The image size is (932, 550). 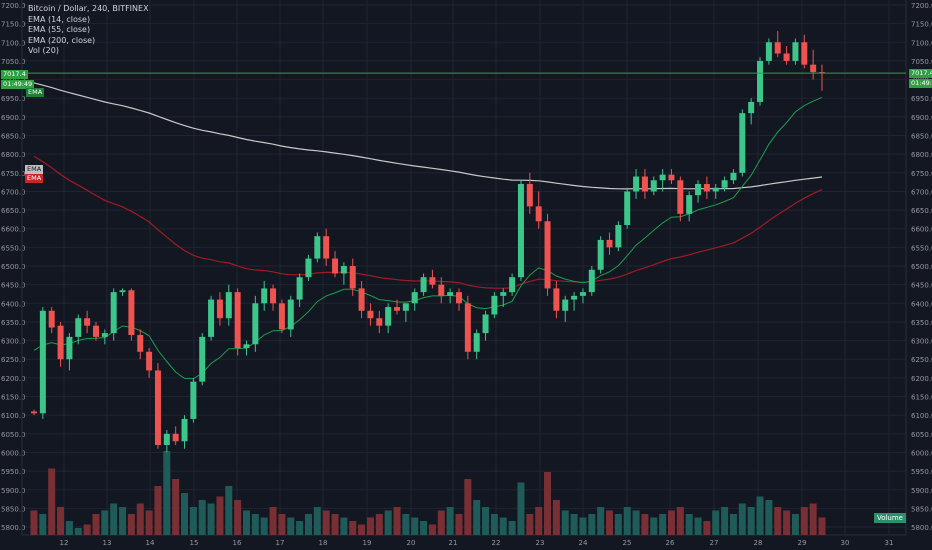 I want to click on y-tick-left: 6600.0, so click(x=13, y=230).